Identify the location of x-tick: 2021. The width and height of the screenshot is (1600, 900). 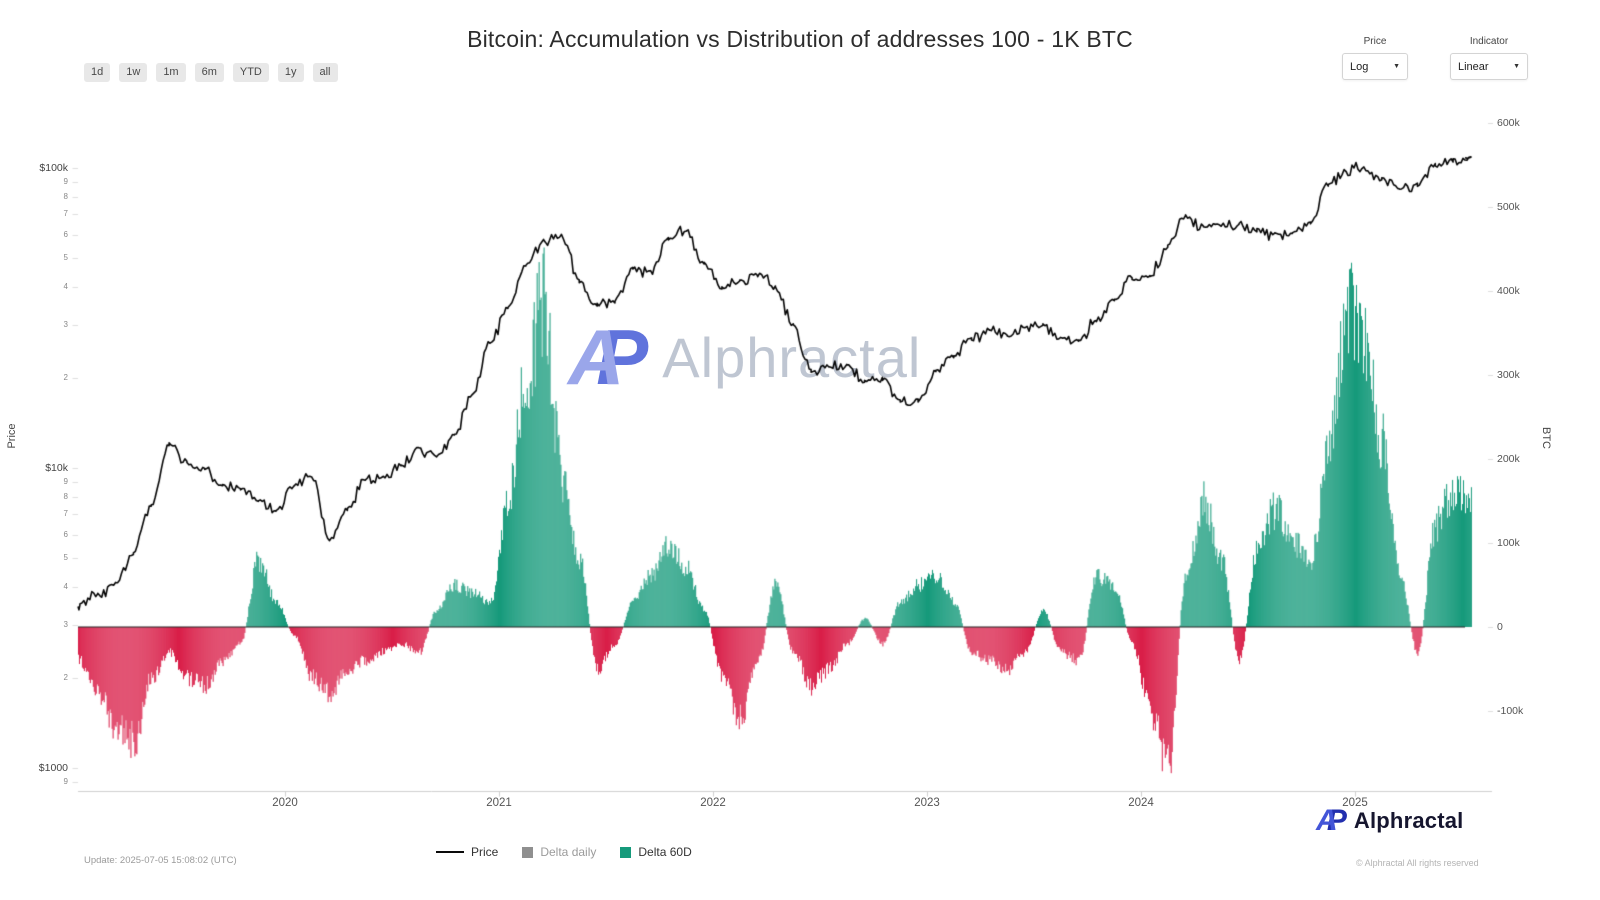
(499, 803).